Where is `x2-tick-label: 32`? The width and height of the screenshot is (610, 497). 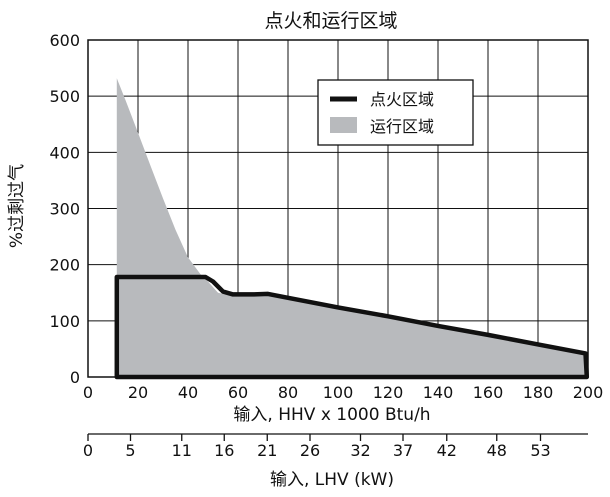
x2-tick-label: 32 is located at coordinates (360, 450).